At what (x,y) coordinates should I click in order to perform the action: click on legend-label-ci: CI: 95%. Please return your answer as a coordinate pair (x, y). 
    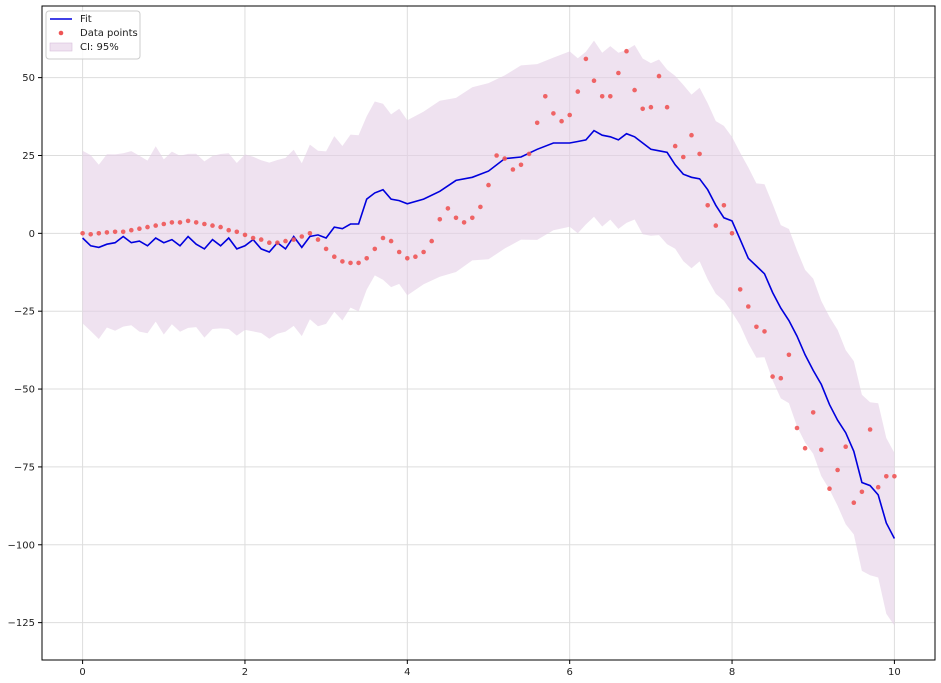
    Looking at the image, I should click on (99, 47).